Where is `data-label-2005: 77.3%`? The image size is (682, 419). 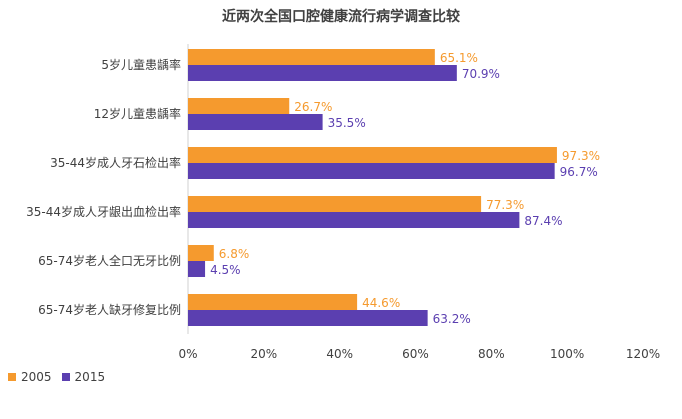
data-label-2005: 77.3% is located at coordinates (505, 205).